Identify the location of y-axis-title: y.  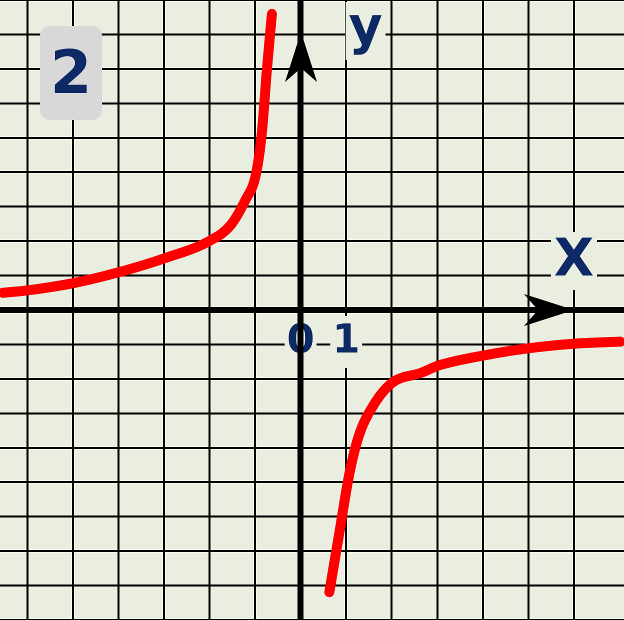
(365, 28).